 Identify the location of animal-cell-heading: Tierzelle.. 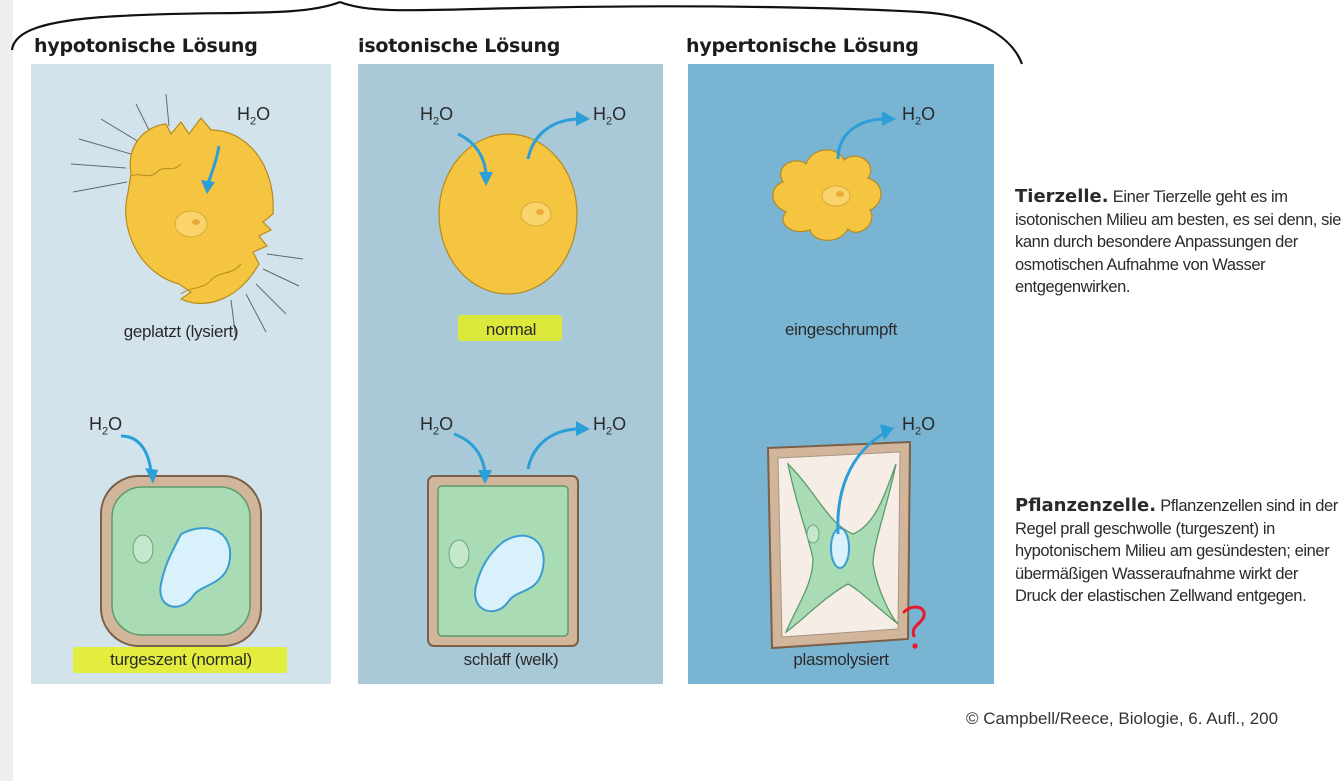
(1062, 196).